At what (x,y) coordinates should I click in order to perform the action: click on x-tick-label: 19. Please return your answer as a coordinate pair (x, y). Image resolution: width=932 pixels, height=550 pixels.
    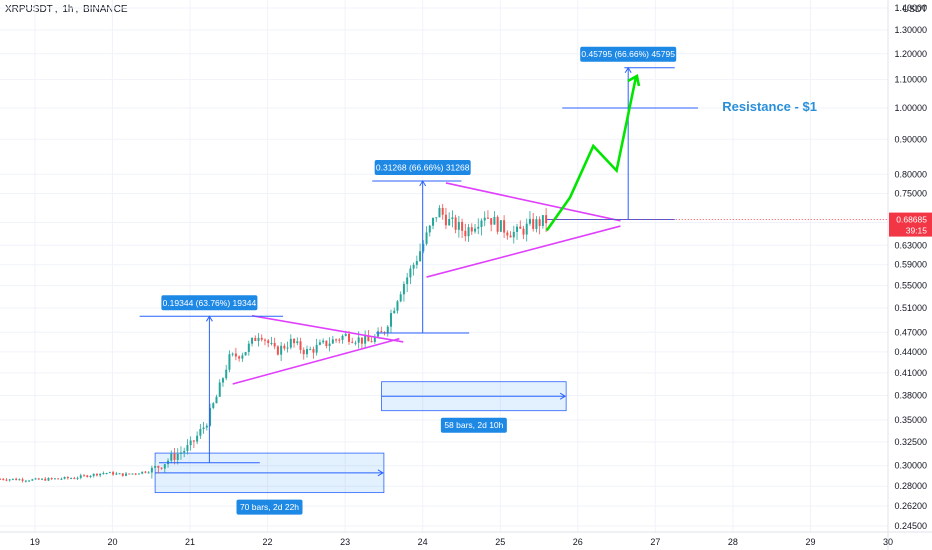
    Looking at the image, I should click on (35, 542).